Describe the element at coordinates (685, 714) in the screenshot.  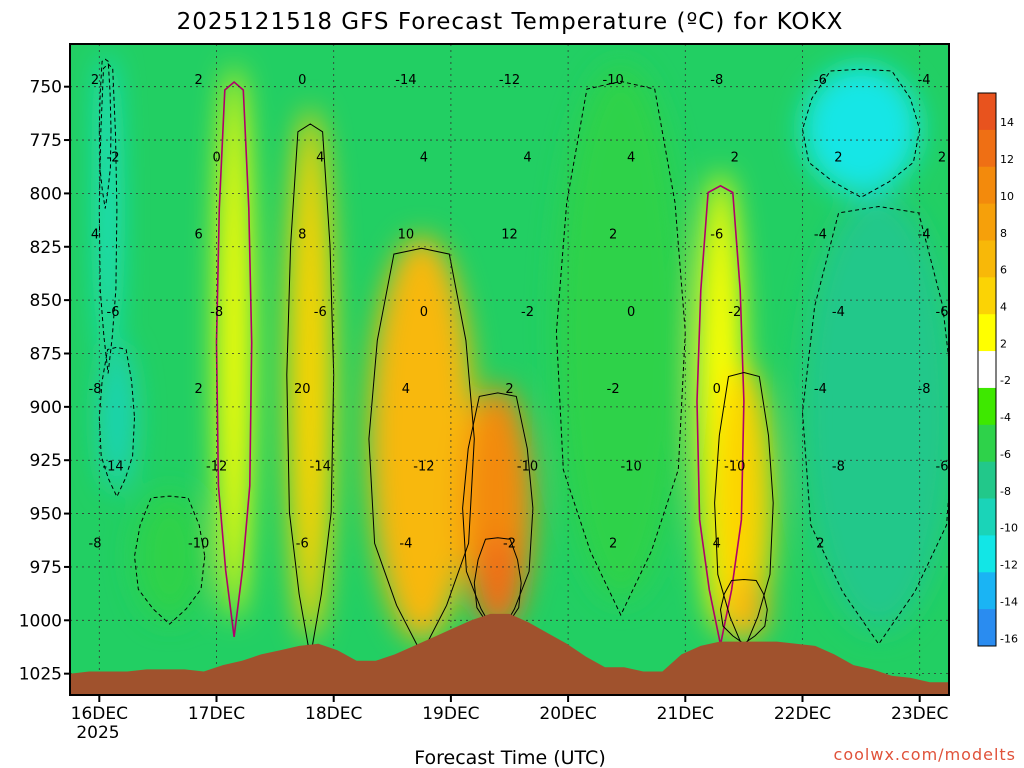
I see `time-tick-label: 21DEC` at that location.